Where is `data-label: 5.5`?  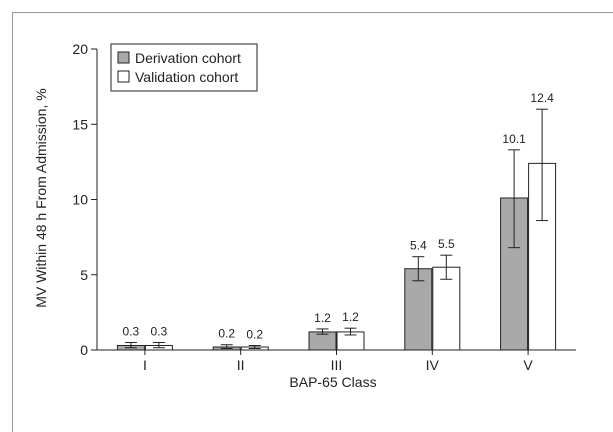 data-label: 5.5 is located at coordinates (446, 244).